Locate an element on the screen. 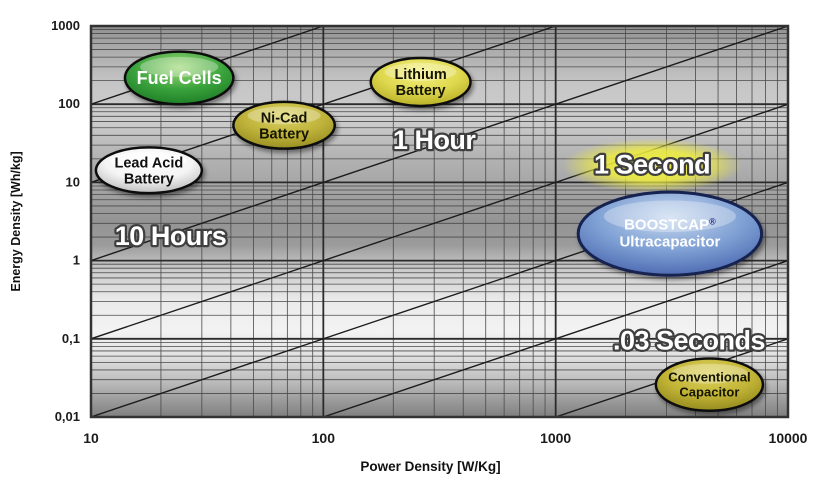 The height and width of the screenshot is (481, 817). bubble-label-line: Capacitor is located at coordinates (709, 392).